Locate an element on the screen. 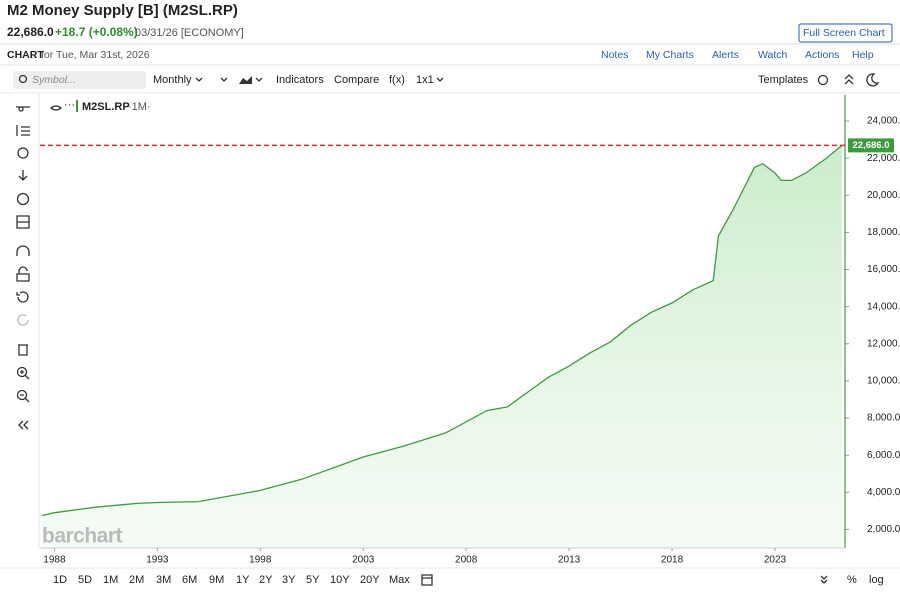 Image resolution: width=900 pixels, height=594 pixels. menu-item: Notes is located at coordinates (614, 55).